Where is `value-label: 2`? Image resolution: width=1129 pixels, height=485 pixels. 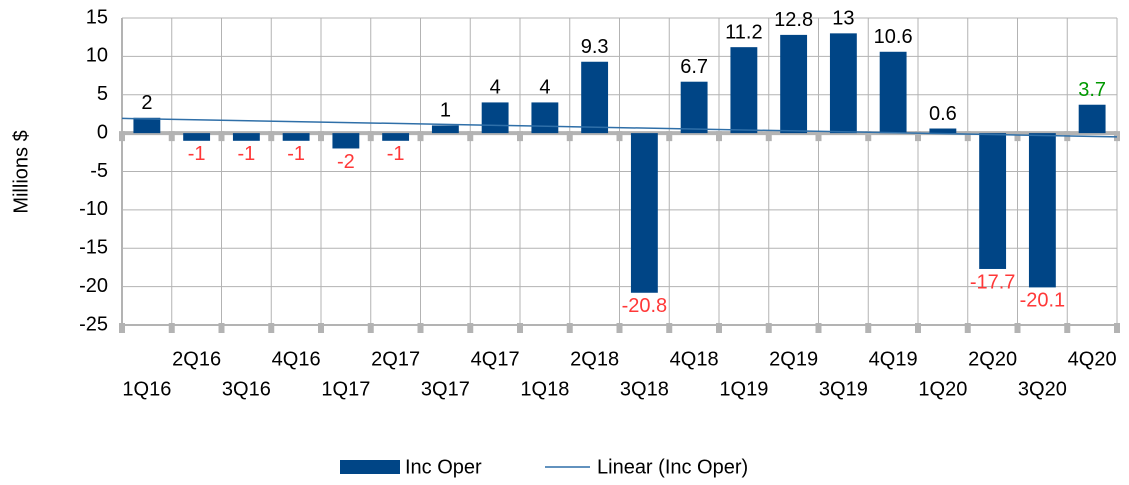 value-label: 2 is located at coordinates (146, 103).